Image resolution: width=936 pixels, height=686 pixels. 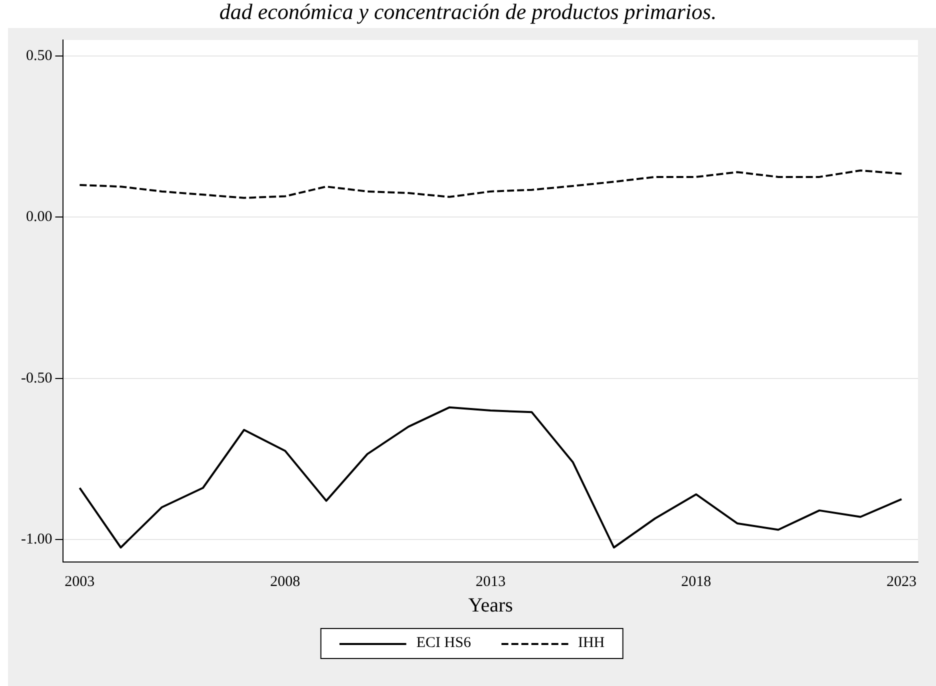 I want to click on x-axis-title: Years, so click(x=491, y=605).